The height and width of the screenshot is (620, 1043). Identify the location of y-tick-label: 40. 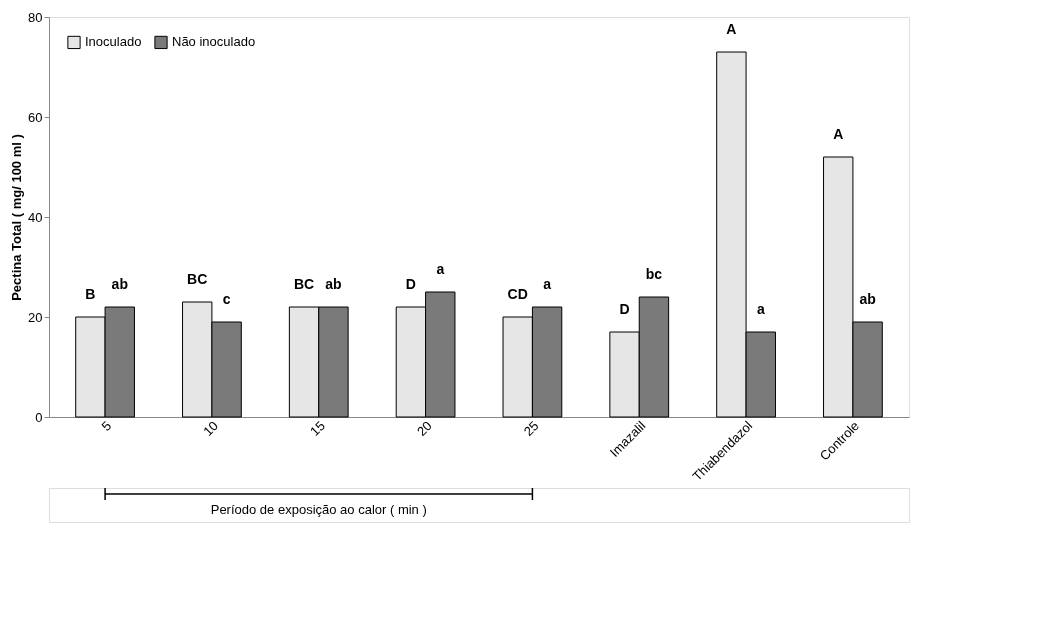
(35, 217).